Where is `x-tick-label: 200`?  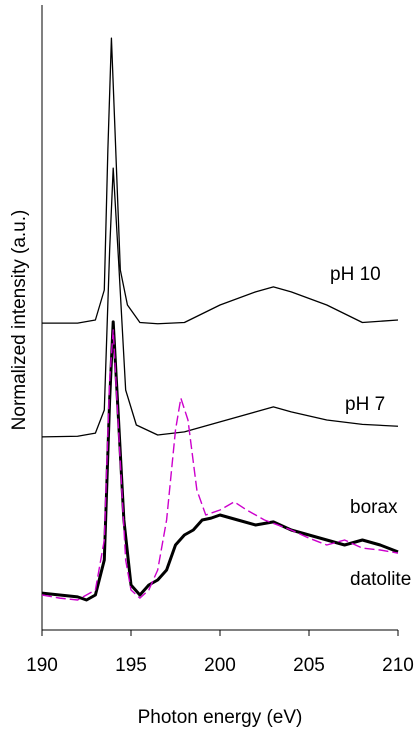
x-tick-label: 200 is located at coordinates (220, 665).